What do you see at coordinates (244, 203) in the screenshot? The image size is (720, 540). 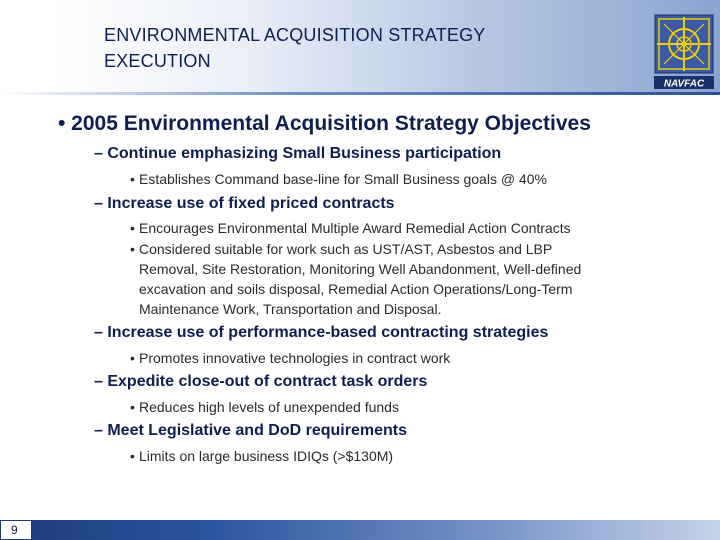 I see `section-heading-fixed-price: – Increase use of fixed priced contracts` at bounding box center [244, 203].